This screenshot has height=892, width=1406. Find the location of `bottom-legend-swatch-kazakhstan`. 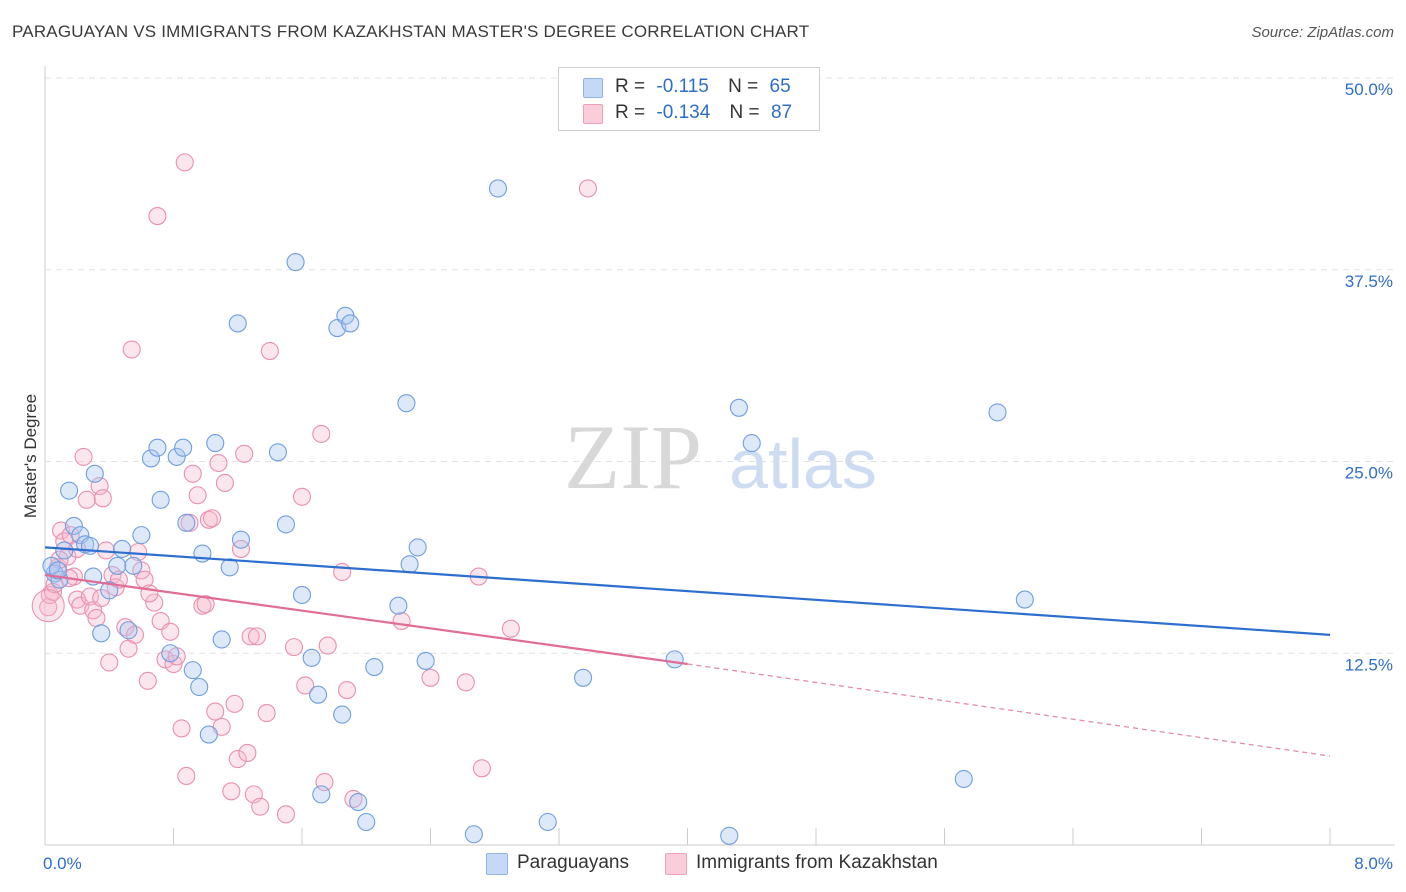

bottom-legend-swatch-kazakhstan is located at coordinates (676, 864).